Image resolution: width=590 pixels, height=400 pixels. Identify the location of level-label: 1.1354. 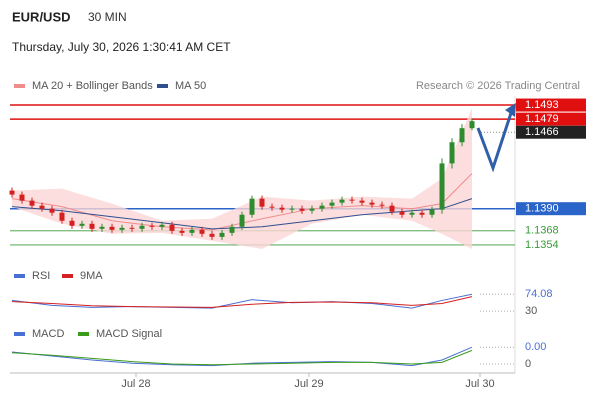
(542, 245).